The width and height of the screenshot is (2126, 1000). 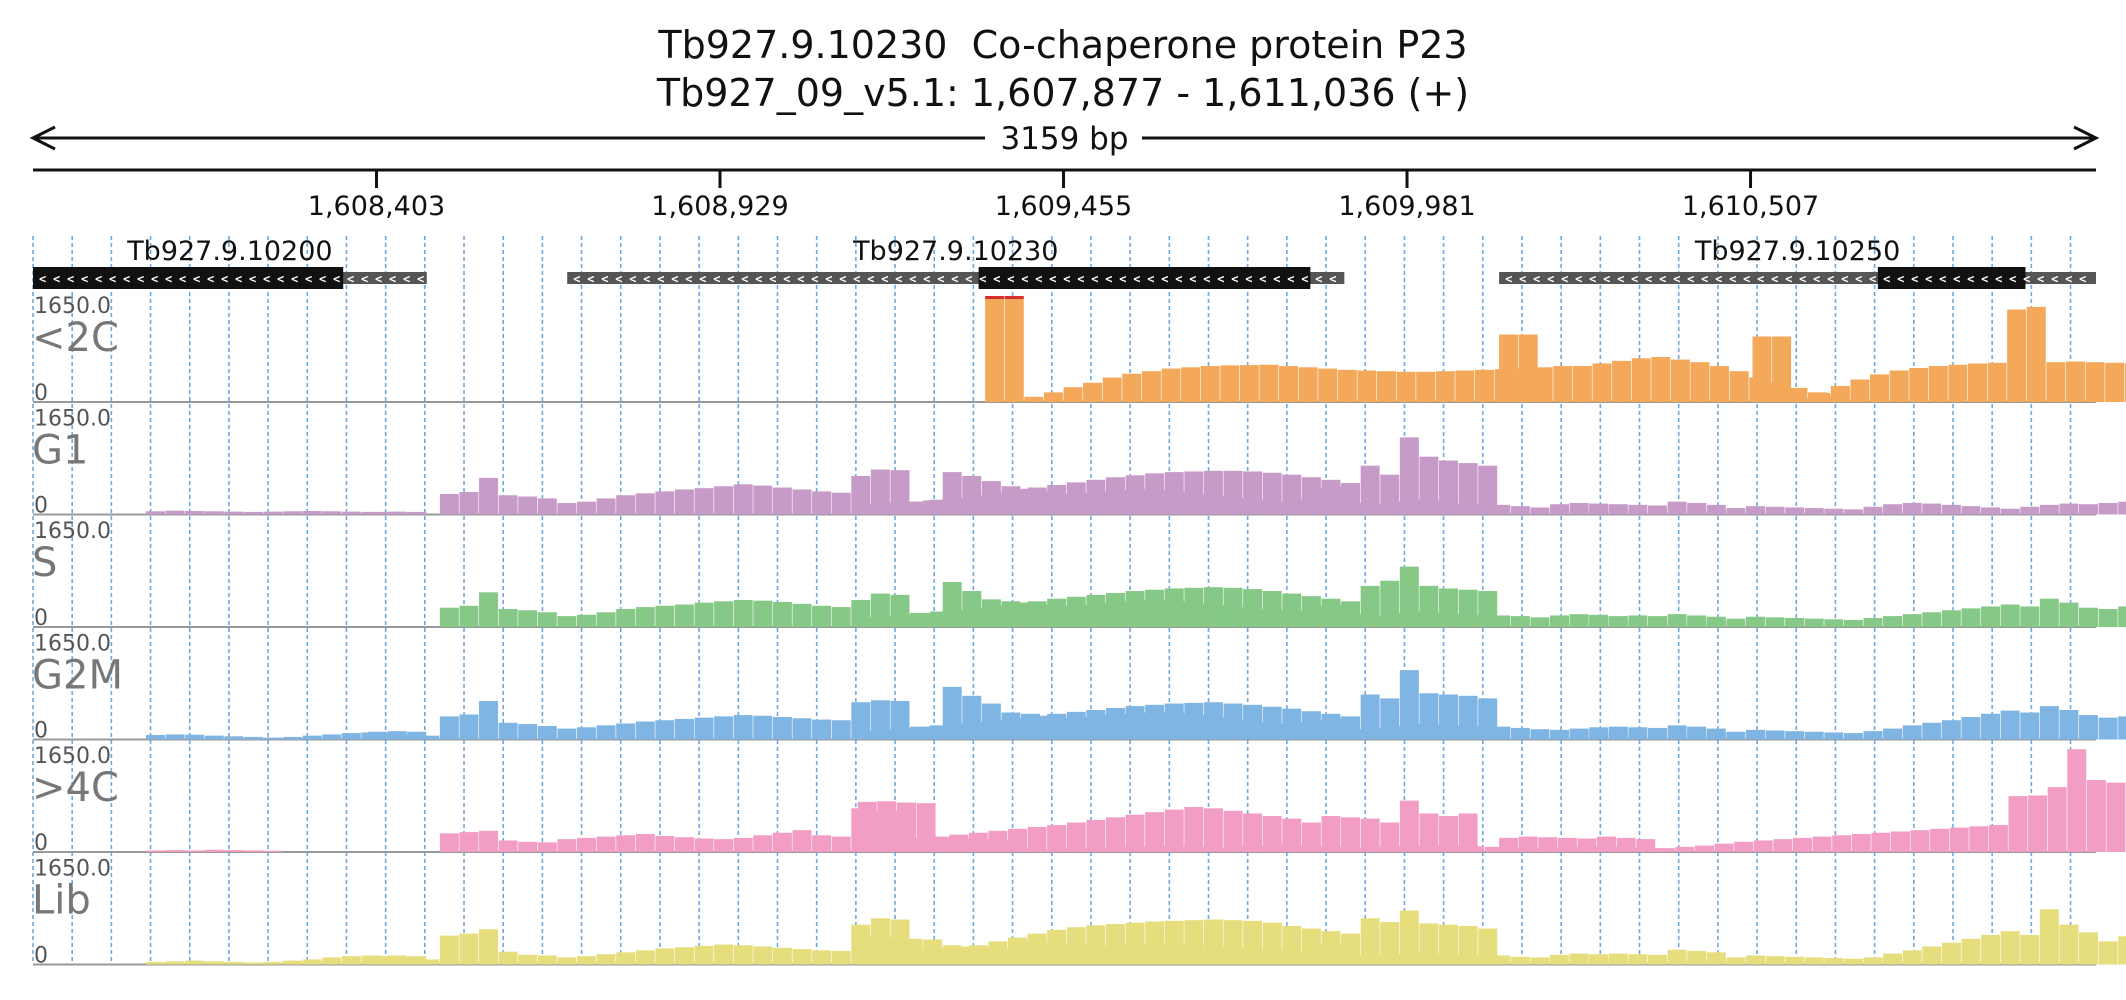 I want to click on track-G1-group: 1650.0 0 G1, so click(x=1079, y=463).